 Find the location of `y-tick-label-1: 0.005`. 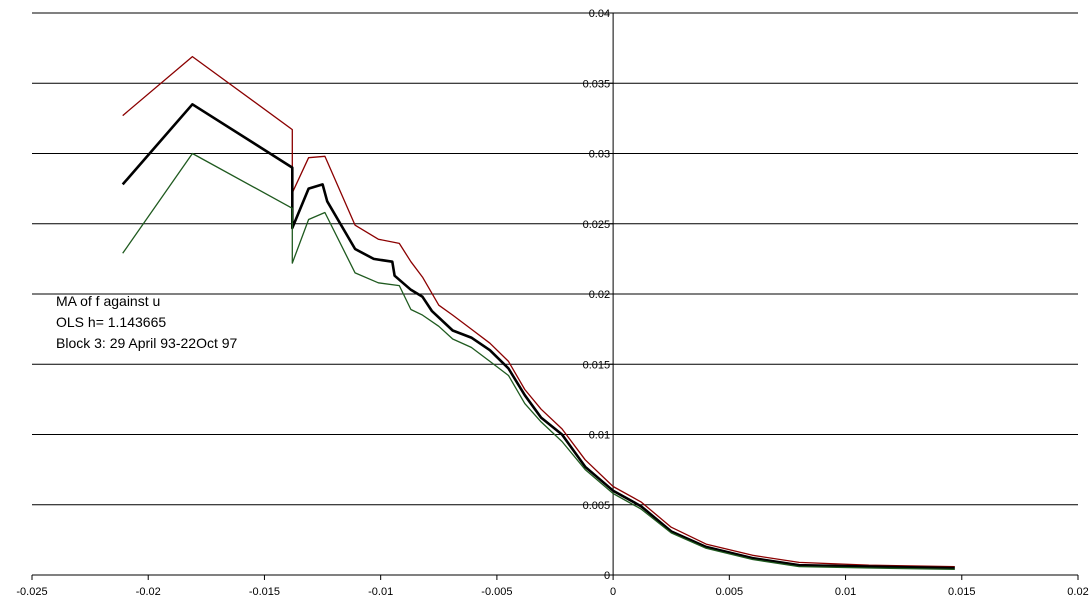

y-tick-label-1: 0.005 is located at coordinates (597, 506).